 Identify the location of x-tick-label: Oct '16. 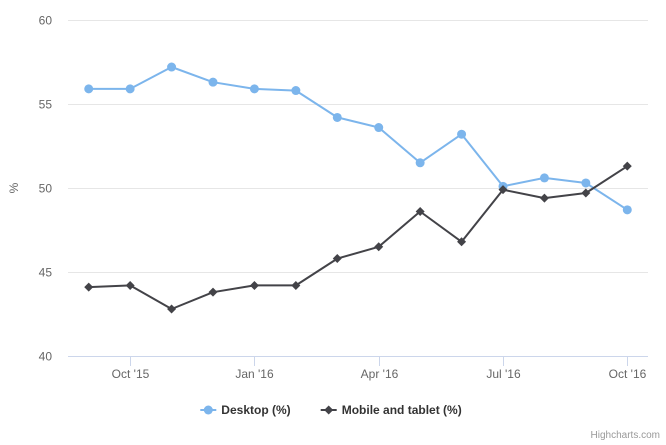
(628, 374).